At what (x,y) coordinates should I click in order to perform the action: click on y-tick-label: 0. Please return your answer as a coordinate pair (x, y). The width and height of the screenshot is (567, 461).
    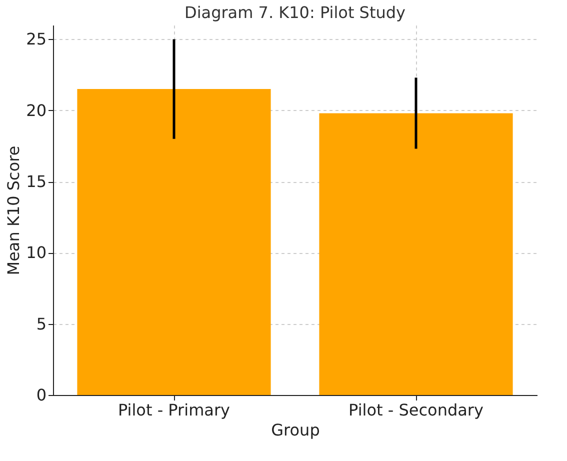
    Looking at the image, I should click on (41, 395).